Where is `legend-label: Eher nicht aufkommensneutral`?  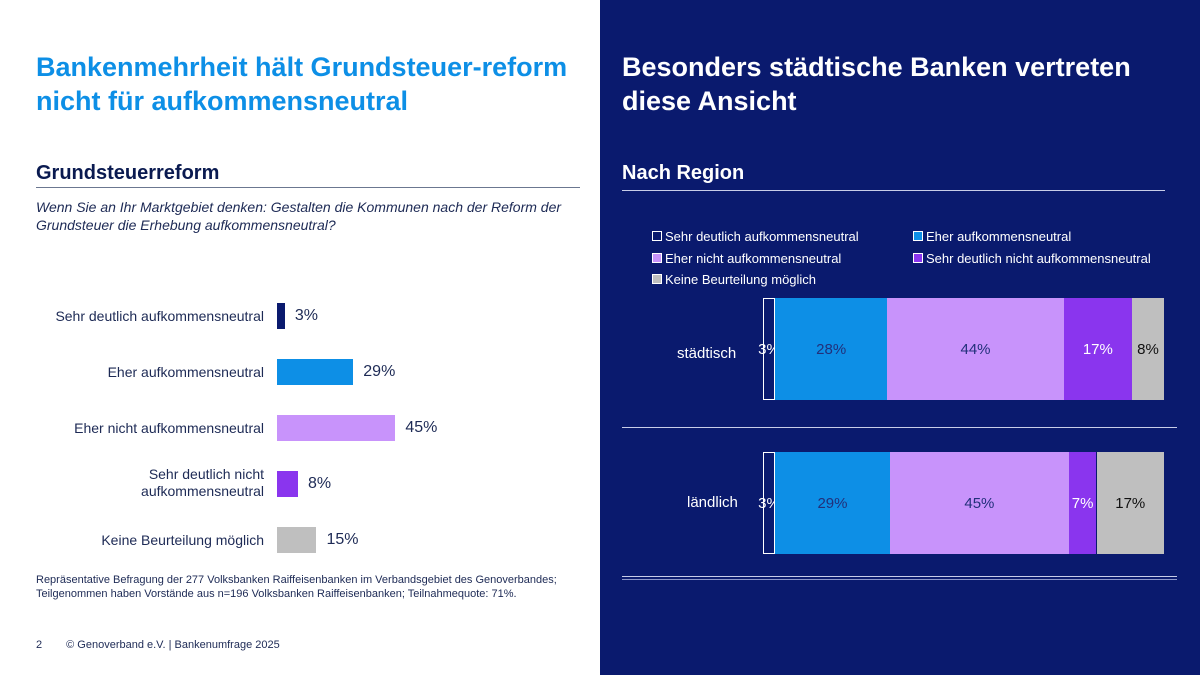
legend-label: Eher nicht aufkommensneutral is located at coordinates (753, 258).